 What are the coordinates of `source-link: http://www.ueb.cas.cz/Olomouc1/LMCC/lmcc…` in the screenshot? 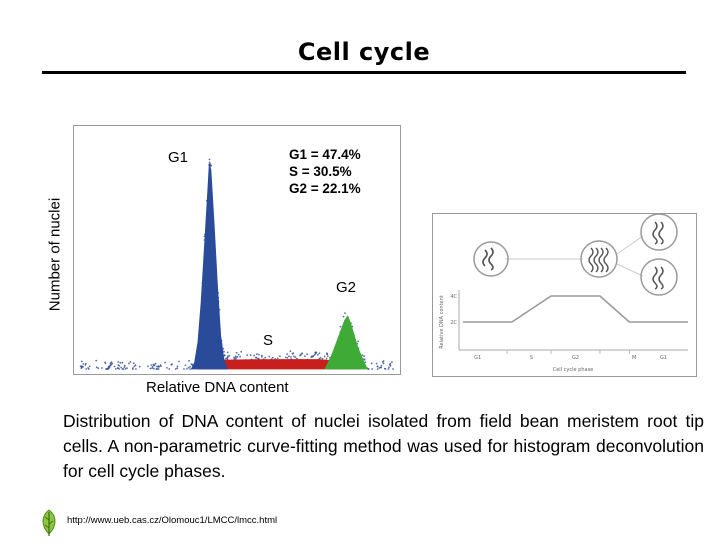 It's located at (172, 520).